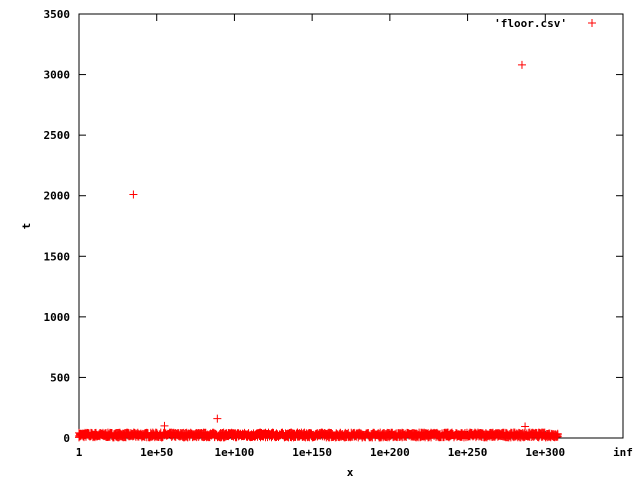 This screenshot has height=480, width=640. What do you see at coordinates (350, 472) in the screenshot?
I see `x-axis-label: x` at bounding box center [350, 472].